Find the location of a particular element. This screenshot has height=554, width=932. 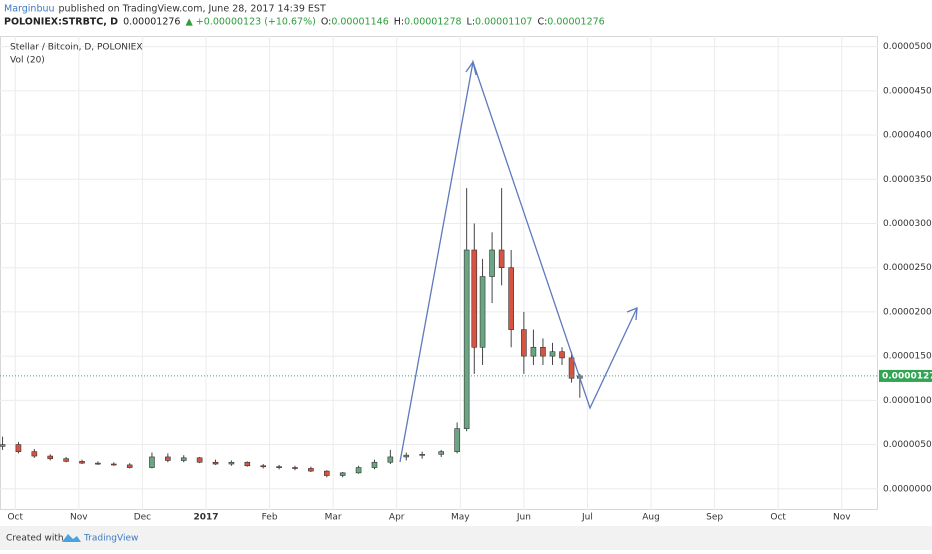

y-tick-label: 0.00000500 is located at coordinates (907, 445).